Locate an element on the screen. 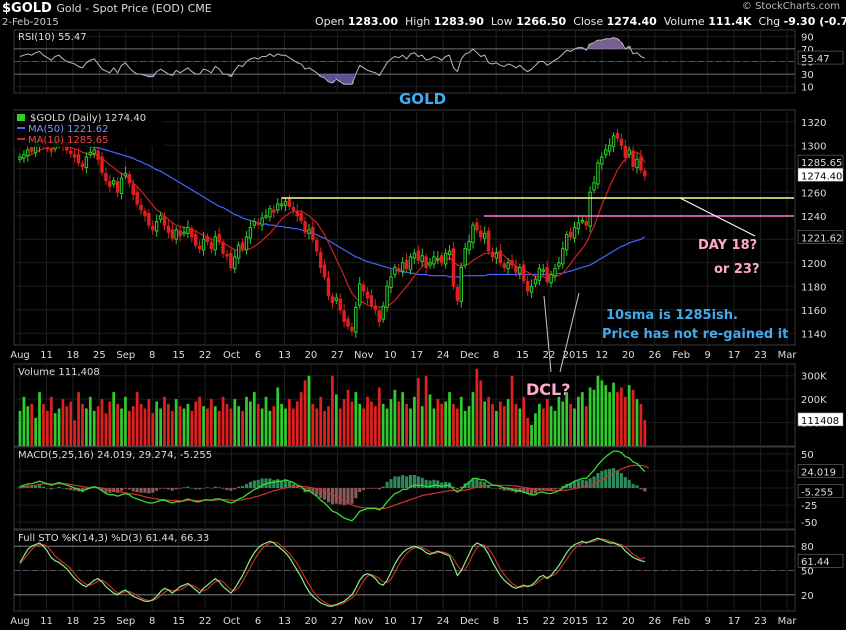  ma10-last-value: 1285.65 is located at coordinates (821, 163).